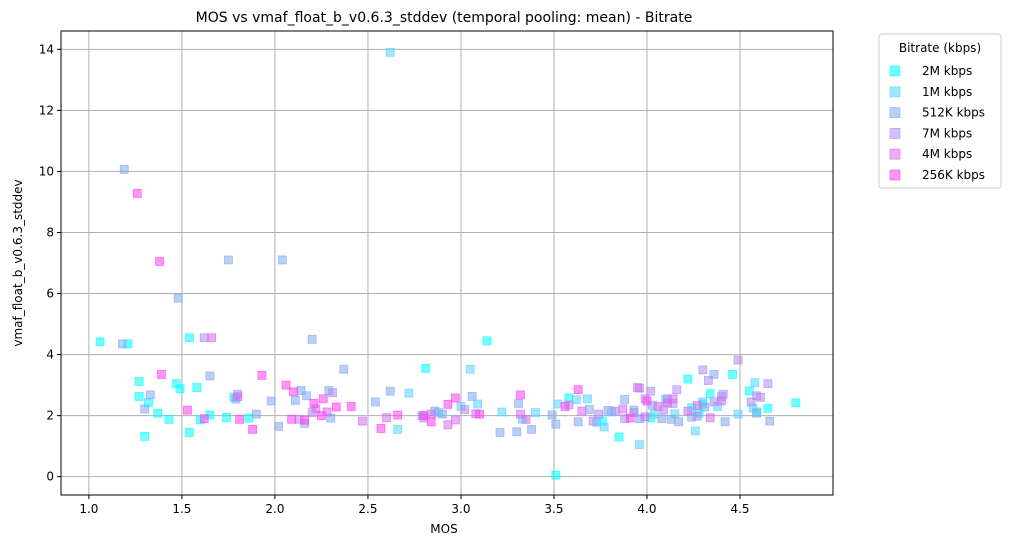 Image resolution: width=1010 pixels, height=545 pixels. What do you see at coordinates (443, 529) in the screenshot?
I see `x-axis-label: MOS` at bounding box center [443, 529].